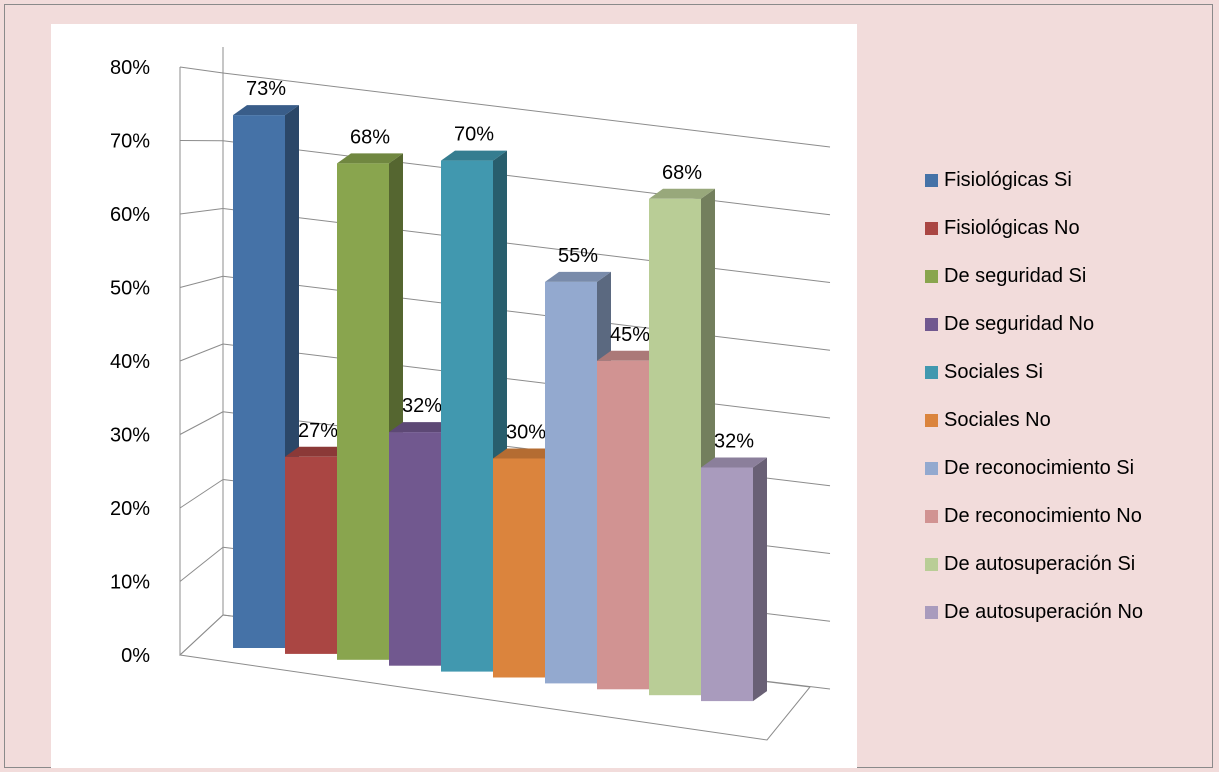 The width and height of the screenshot is (1219, 772). I want to click on legend-item: De seguridad Si, so click(1070, 276).